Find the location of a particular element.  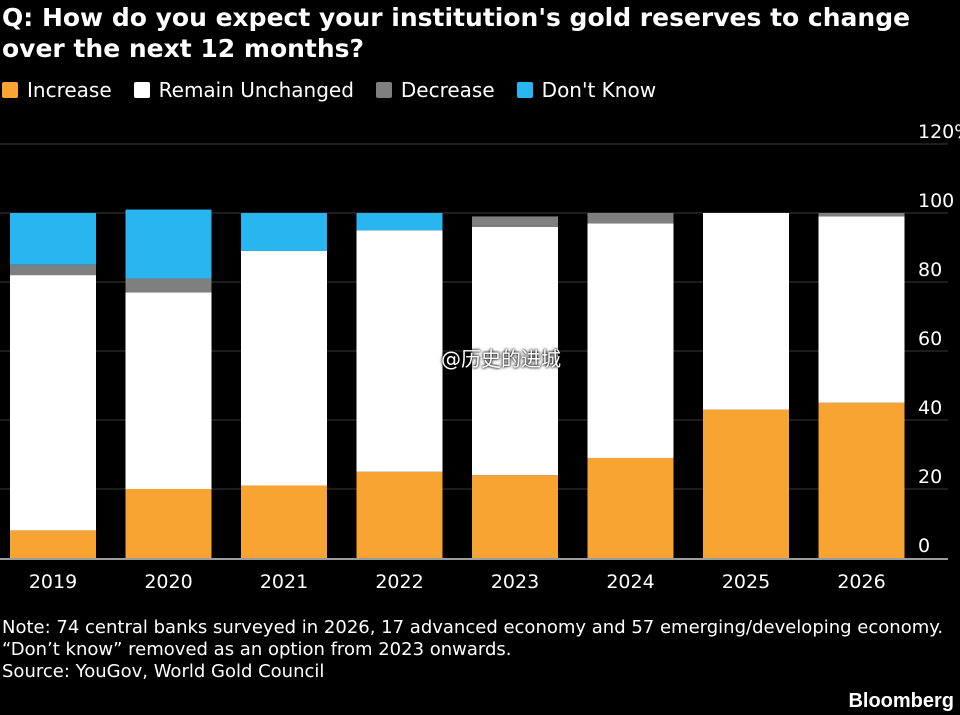

legend-item-remain-unchanged: Remain Unchanged is located at coordinates (243, 90).